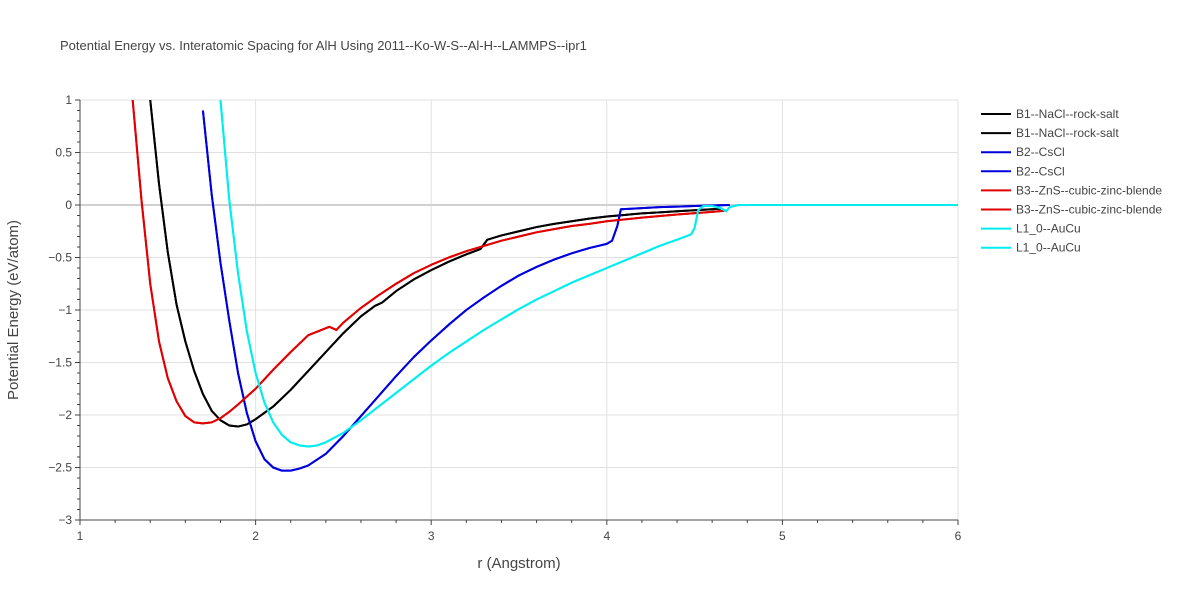  Describe the element at coordinates (60, 468) in the screenshot. I see `y-tick-label: −2.5` at that location.